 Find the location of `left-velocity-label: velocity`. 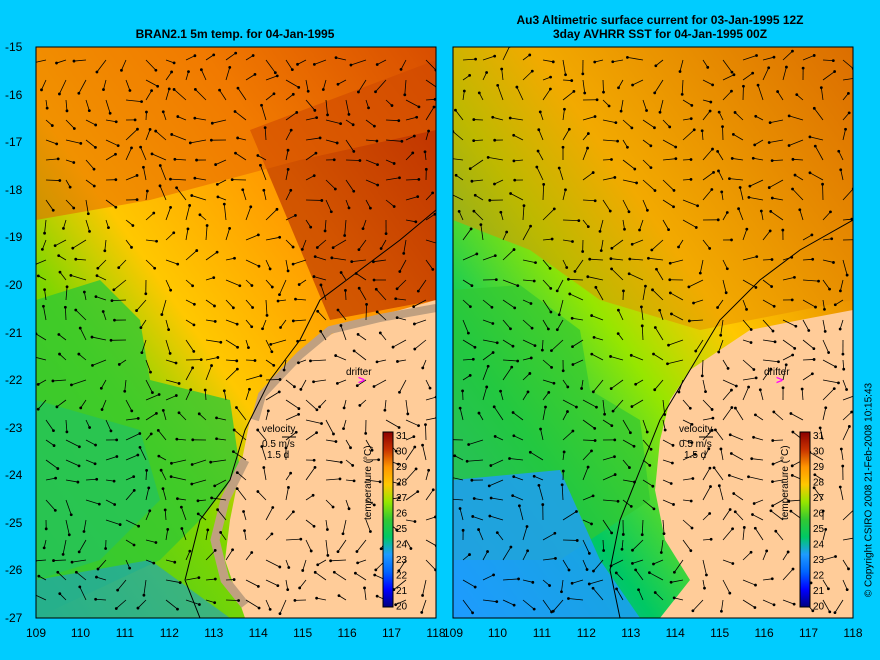

left-velocity-label: velocity is located at coordinates (278, 429).